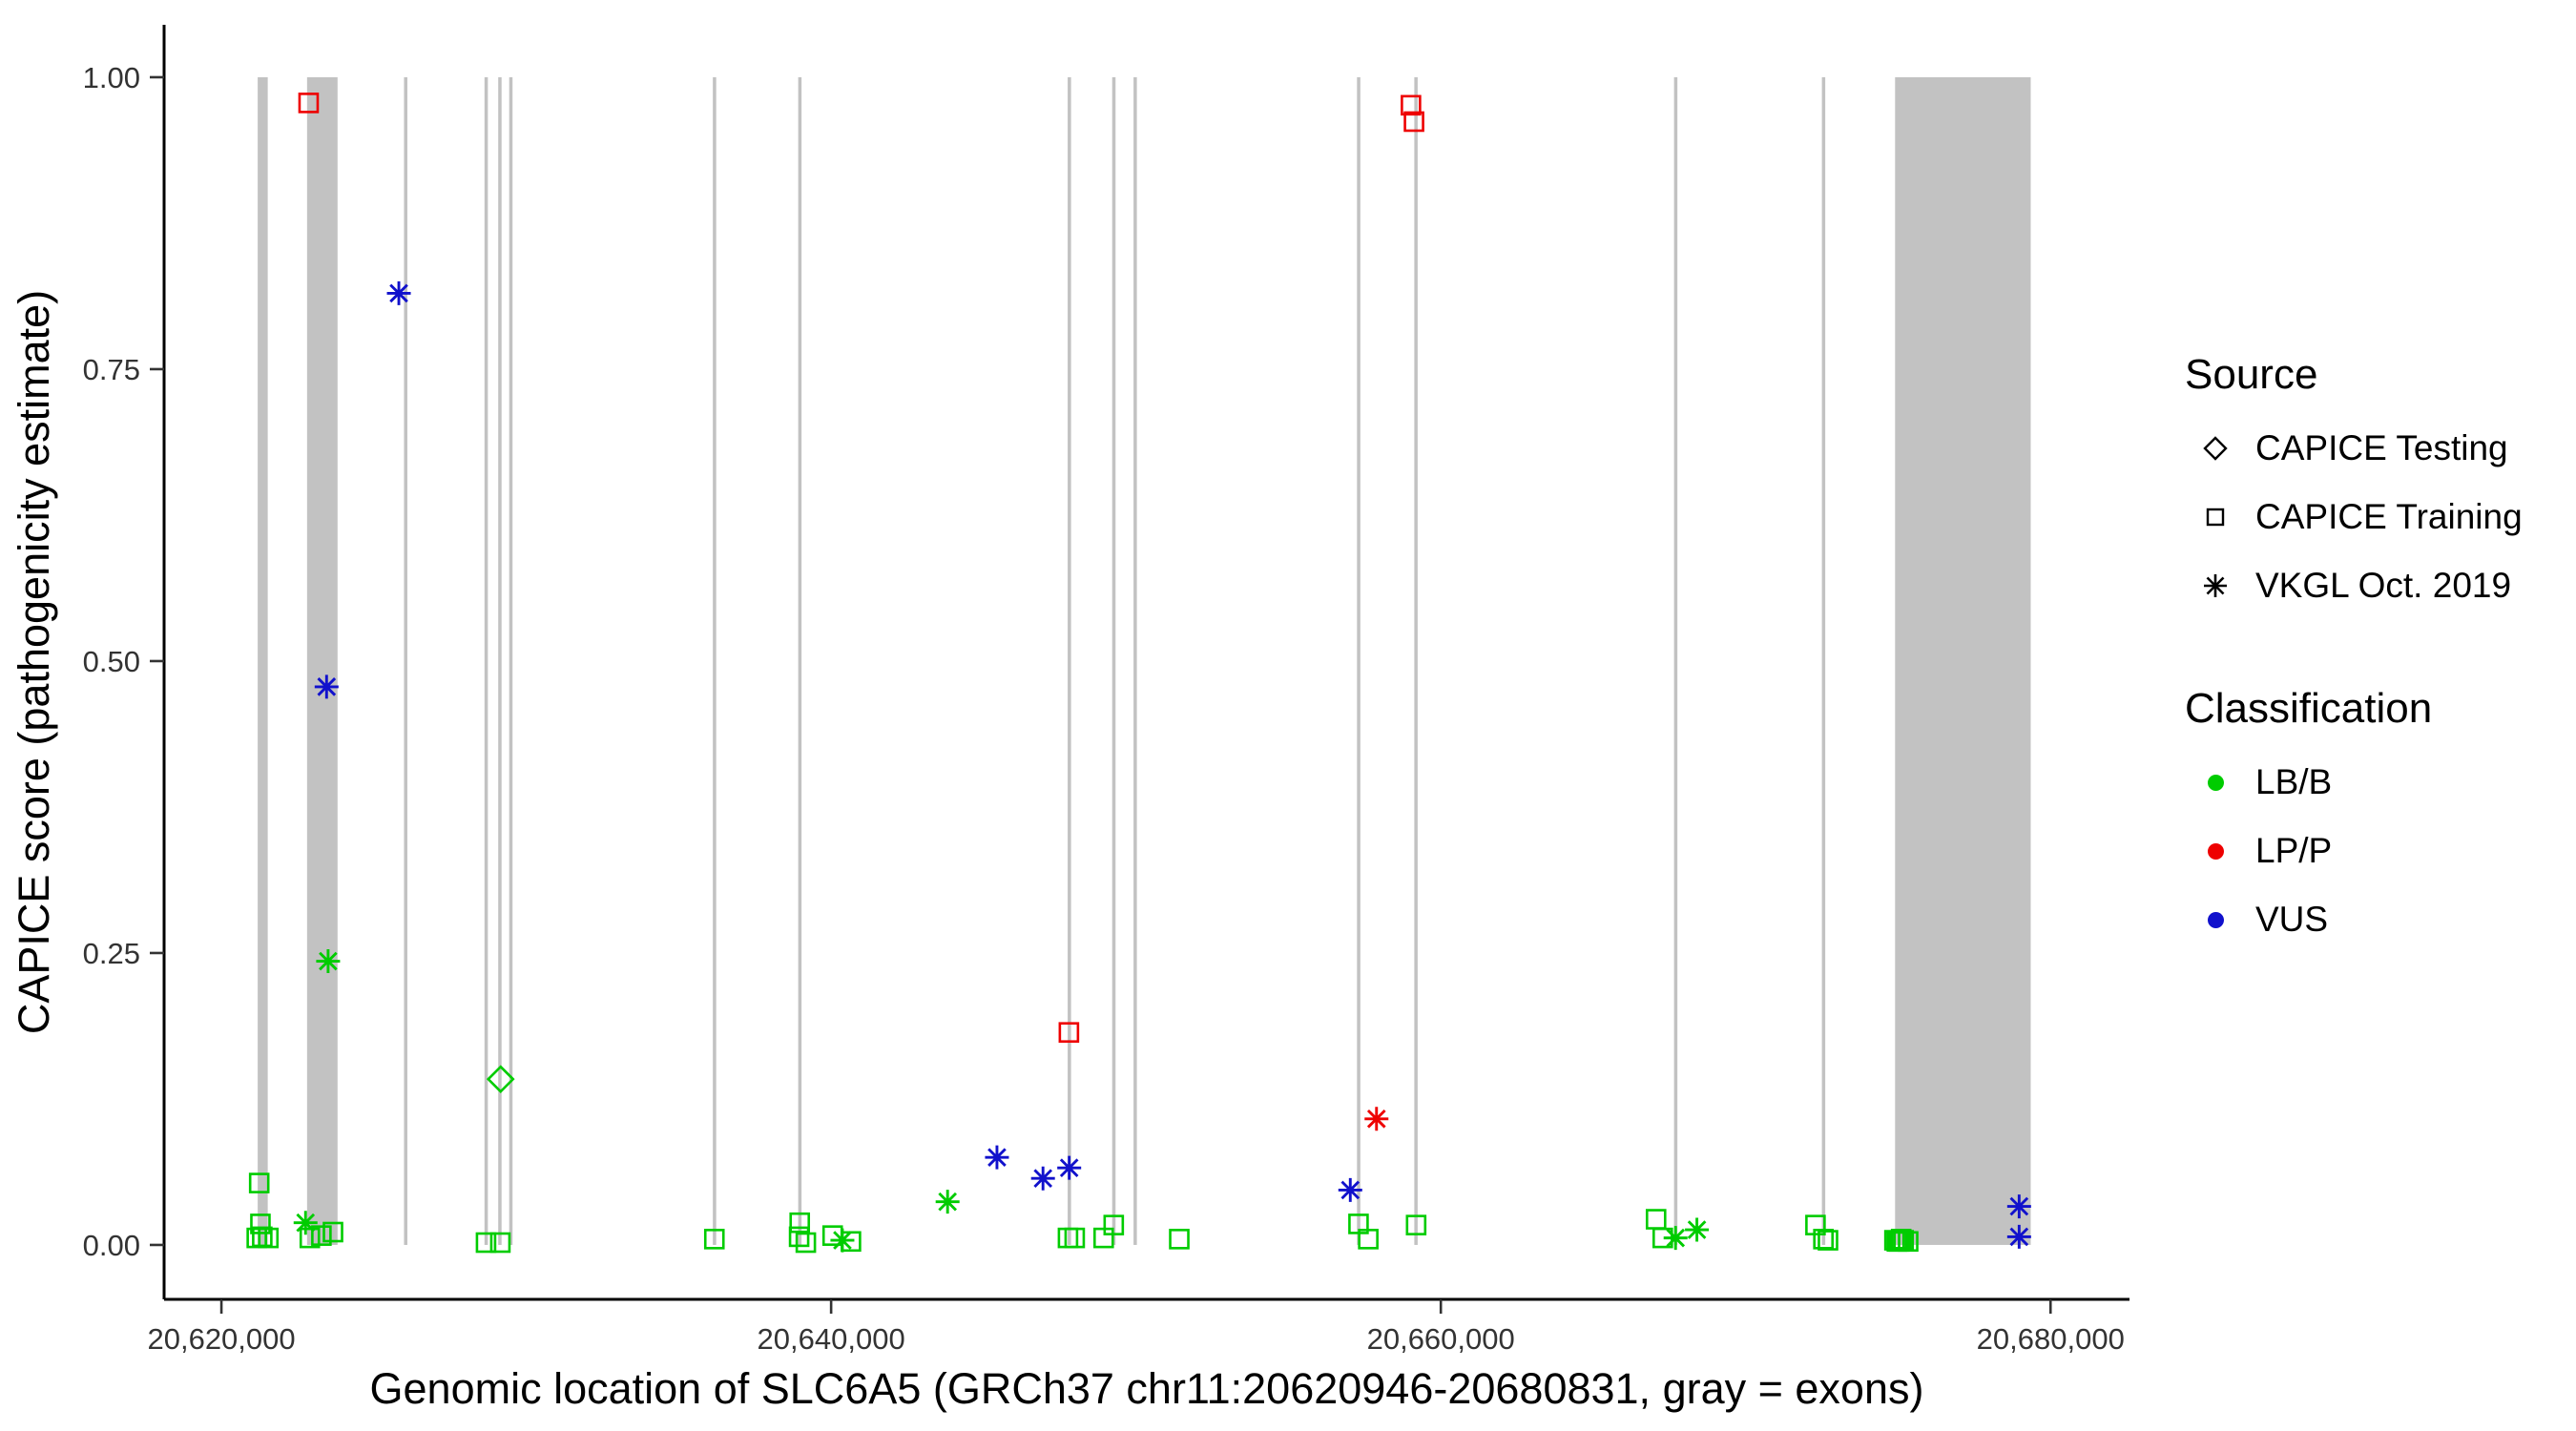 This screenshot has width=2576, height=1431. I want to click on legend-item-label: VKGL Oct. 2019, so click(2383, 585).